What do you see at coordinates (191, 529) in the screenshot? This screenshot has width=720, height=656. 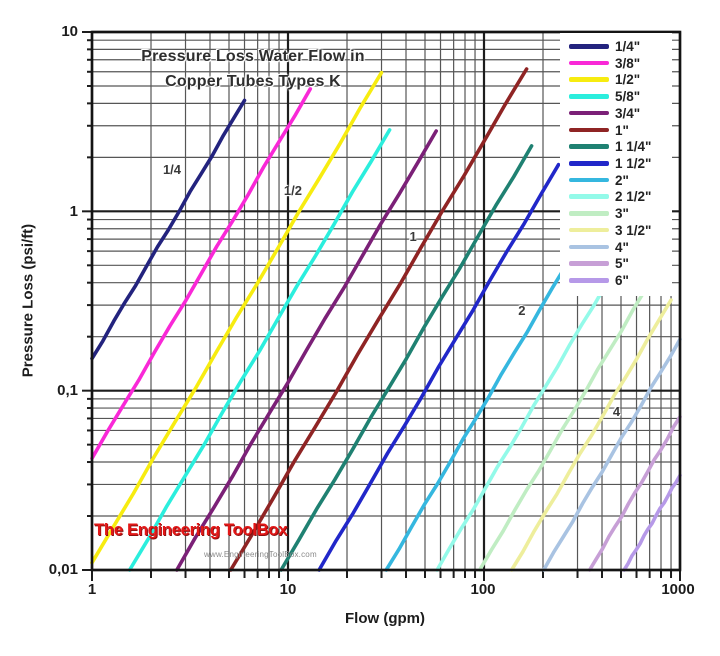 I see `engineering-toolbox-logo: The Engineering ToolBox` at bounding box center [191, 529].